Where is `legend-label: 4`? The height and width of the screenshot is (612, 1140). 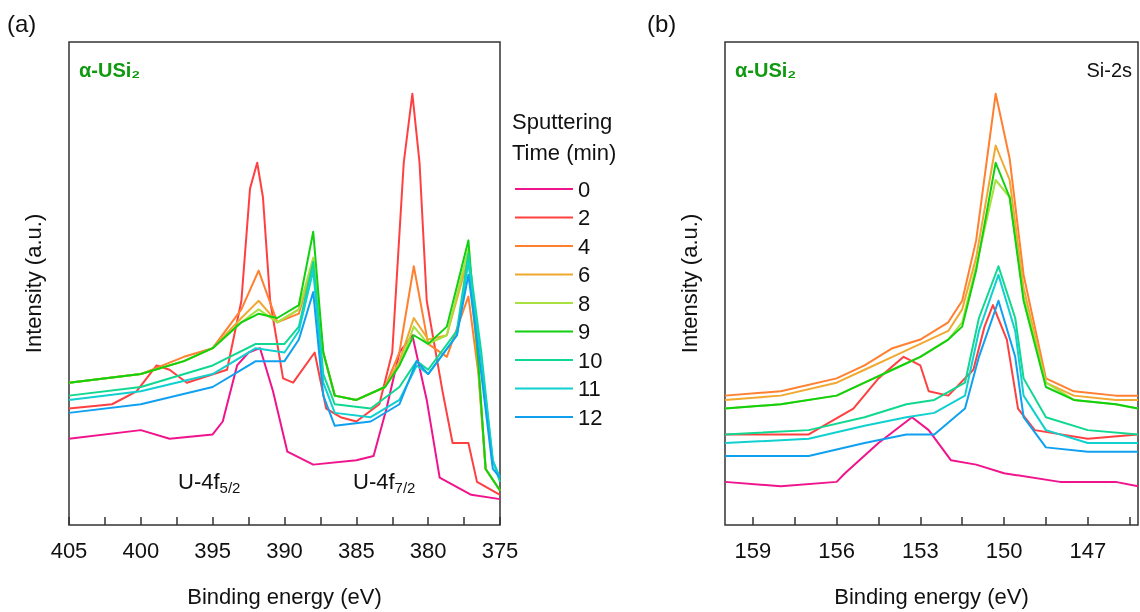 legend-label: 4 is located at coordinates (584, 246).